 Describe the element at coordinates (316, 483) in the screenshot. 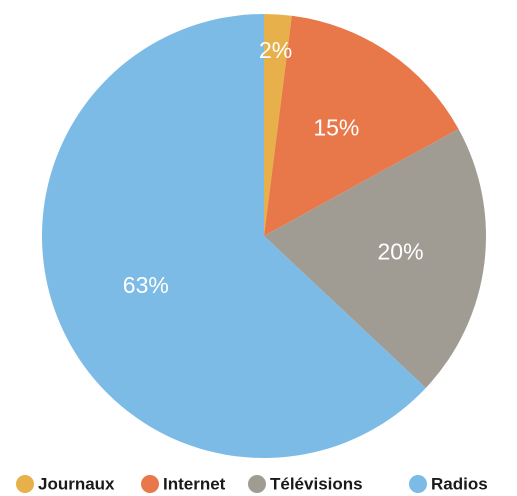

I see `legend-label-televisions: Télévisions` at that location.